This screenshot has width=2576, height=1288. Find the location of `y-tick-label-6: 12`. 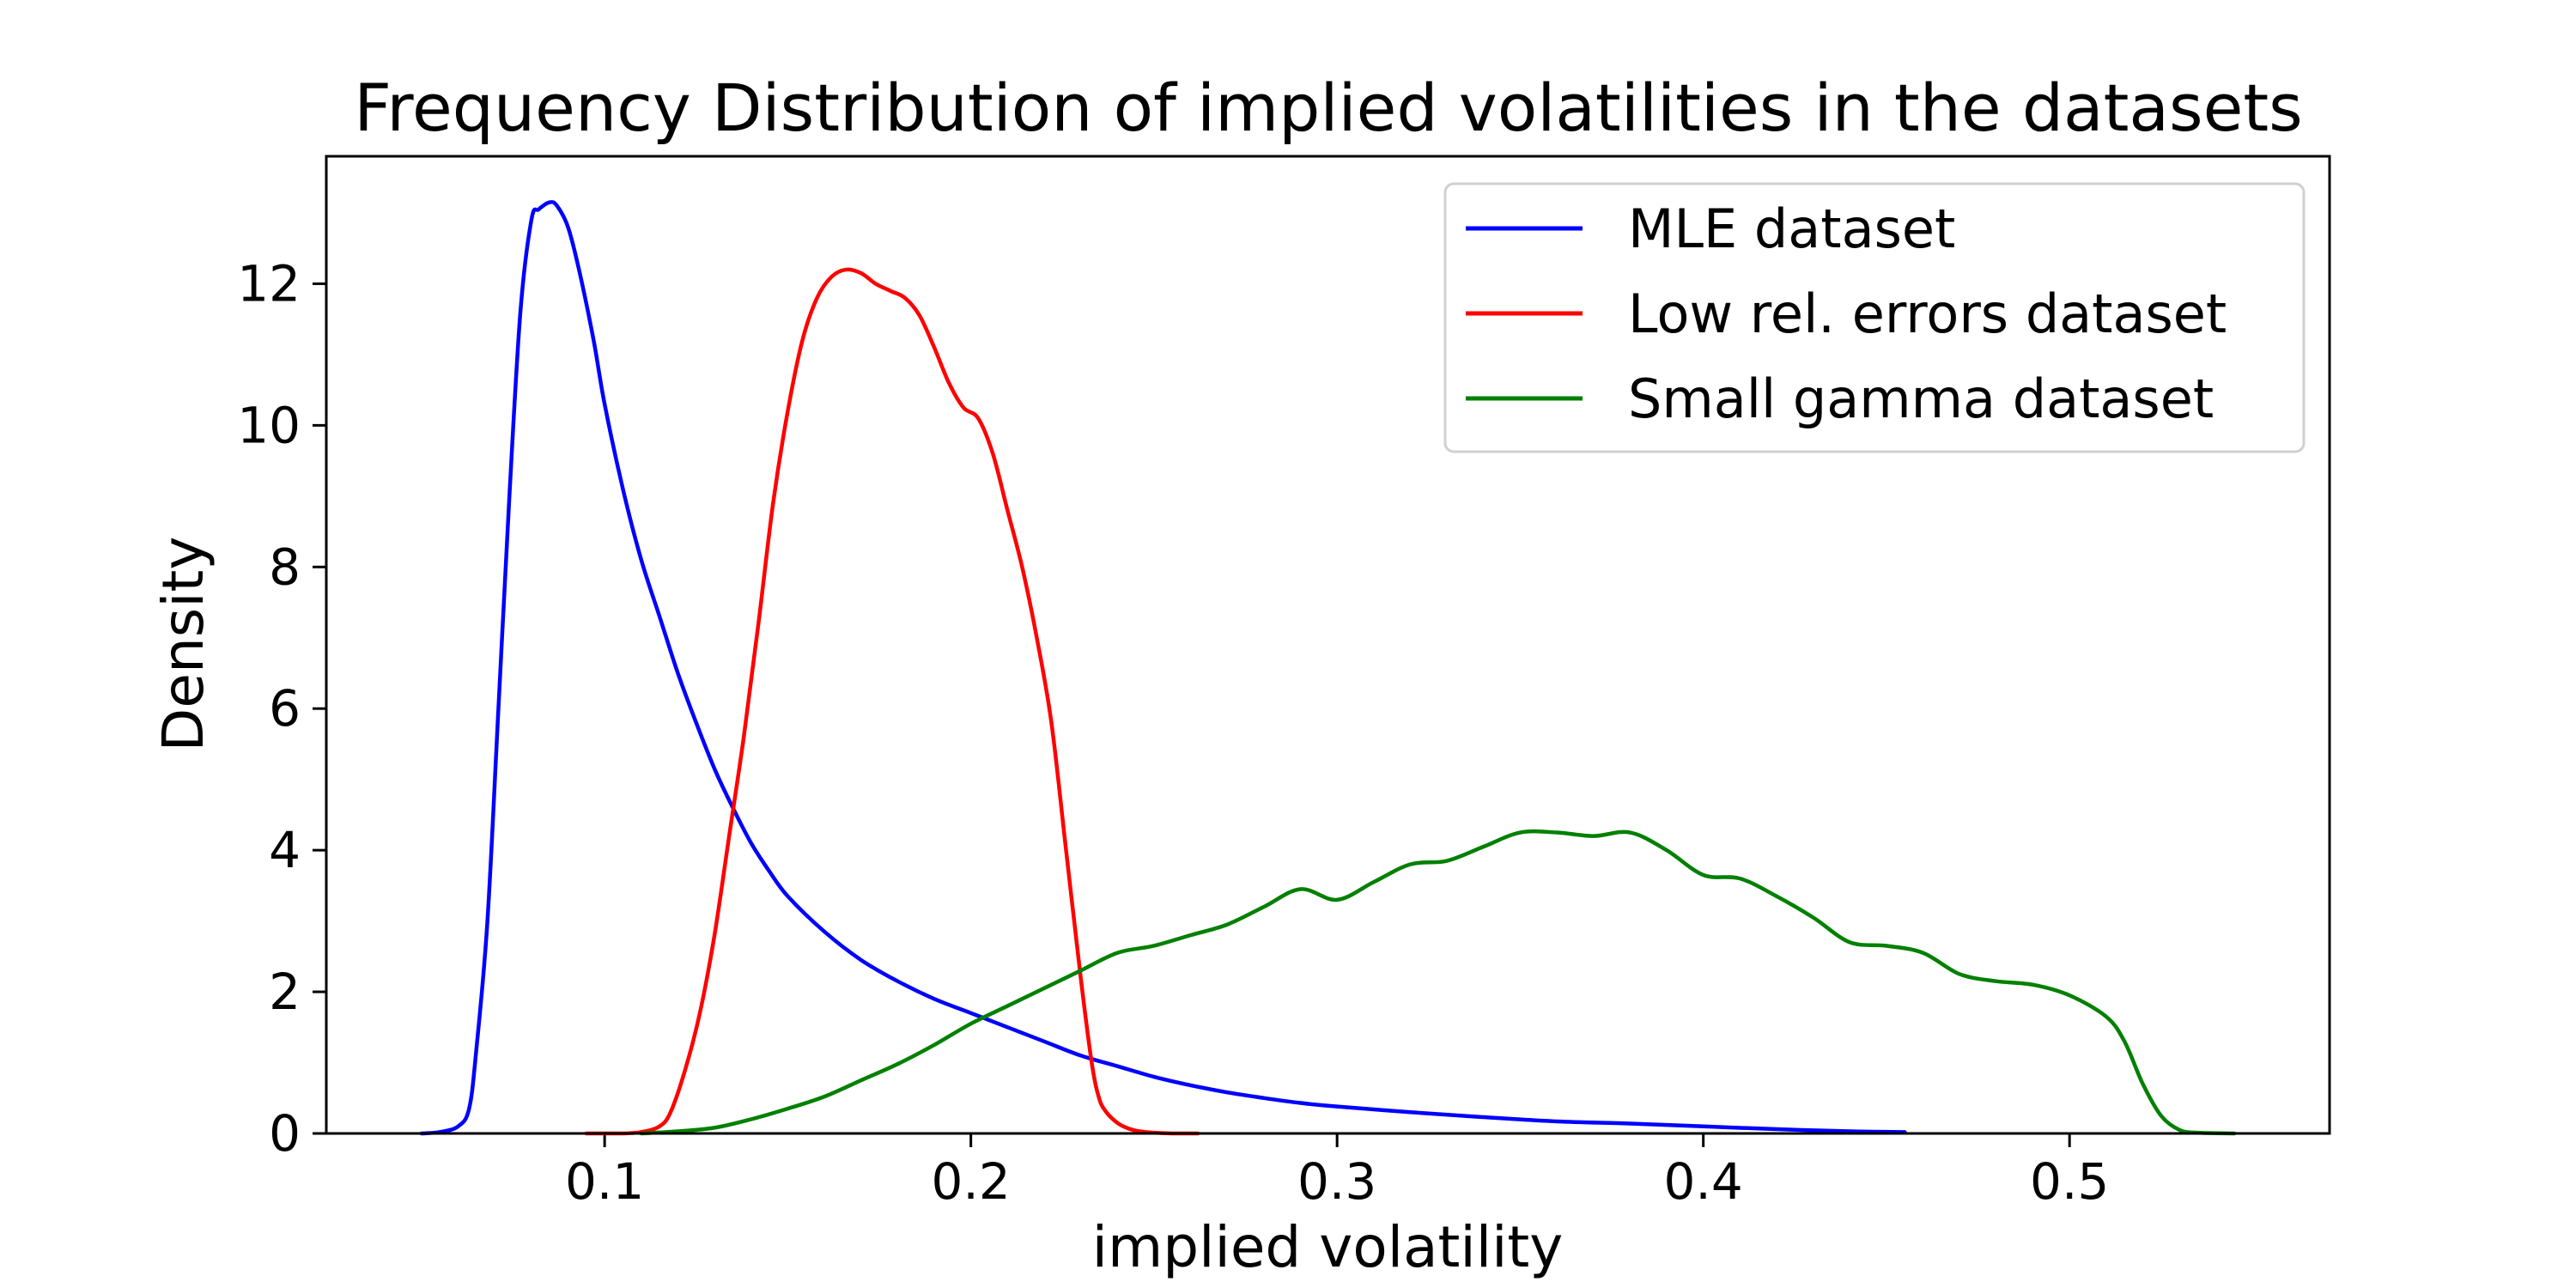

y-tick-label-6: 12 is located at coordinates (269, 283).